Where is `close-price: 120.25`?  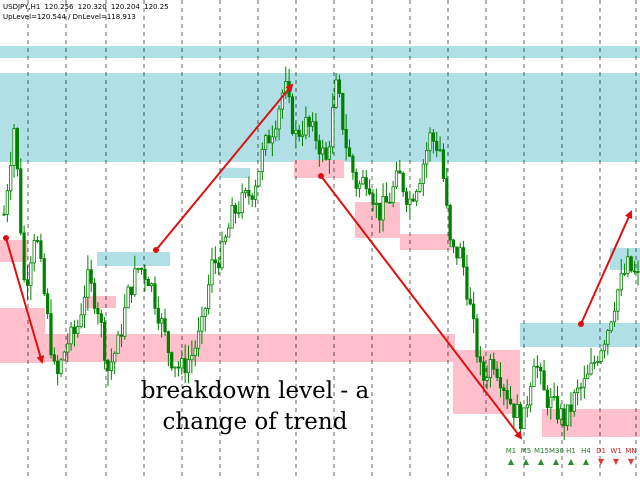
close-price: 120.25 is located at coordinates (156, 7).